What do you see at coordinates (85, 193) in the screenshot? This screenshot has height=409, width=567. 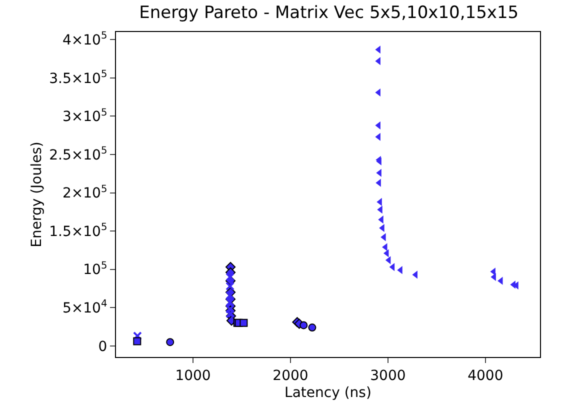 I see `y-tick-label: 2×10$^{5}$` at bounding box center [85, 193].